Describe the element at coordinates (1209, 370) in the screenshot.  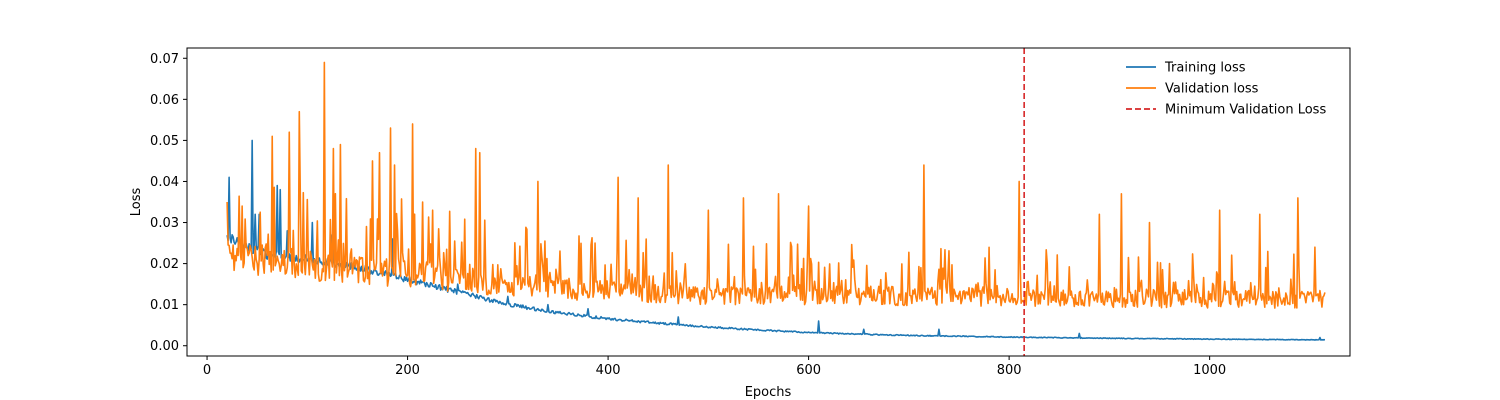
I see `x-tick-label: 1000` at that location.